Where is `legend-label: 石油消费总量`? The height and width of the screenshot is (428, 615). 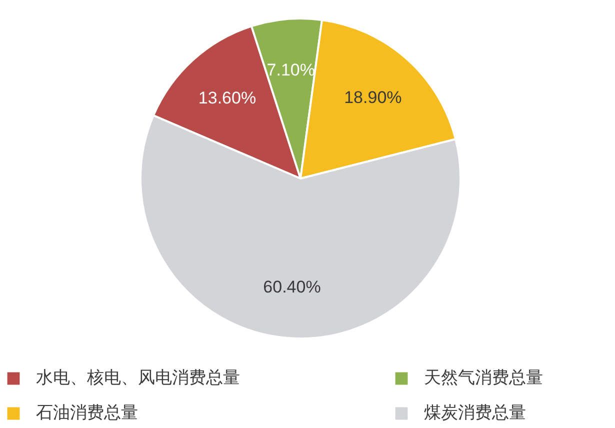
legend-label: 石油消费总量 is located at coordinates (87, 413).